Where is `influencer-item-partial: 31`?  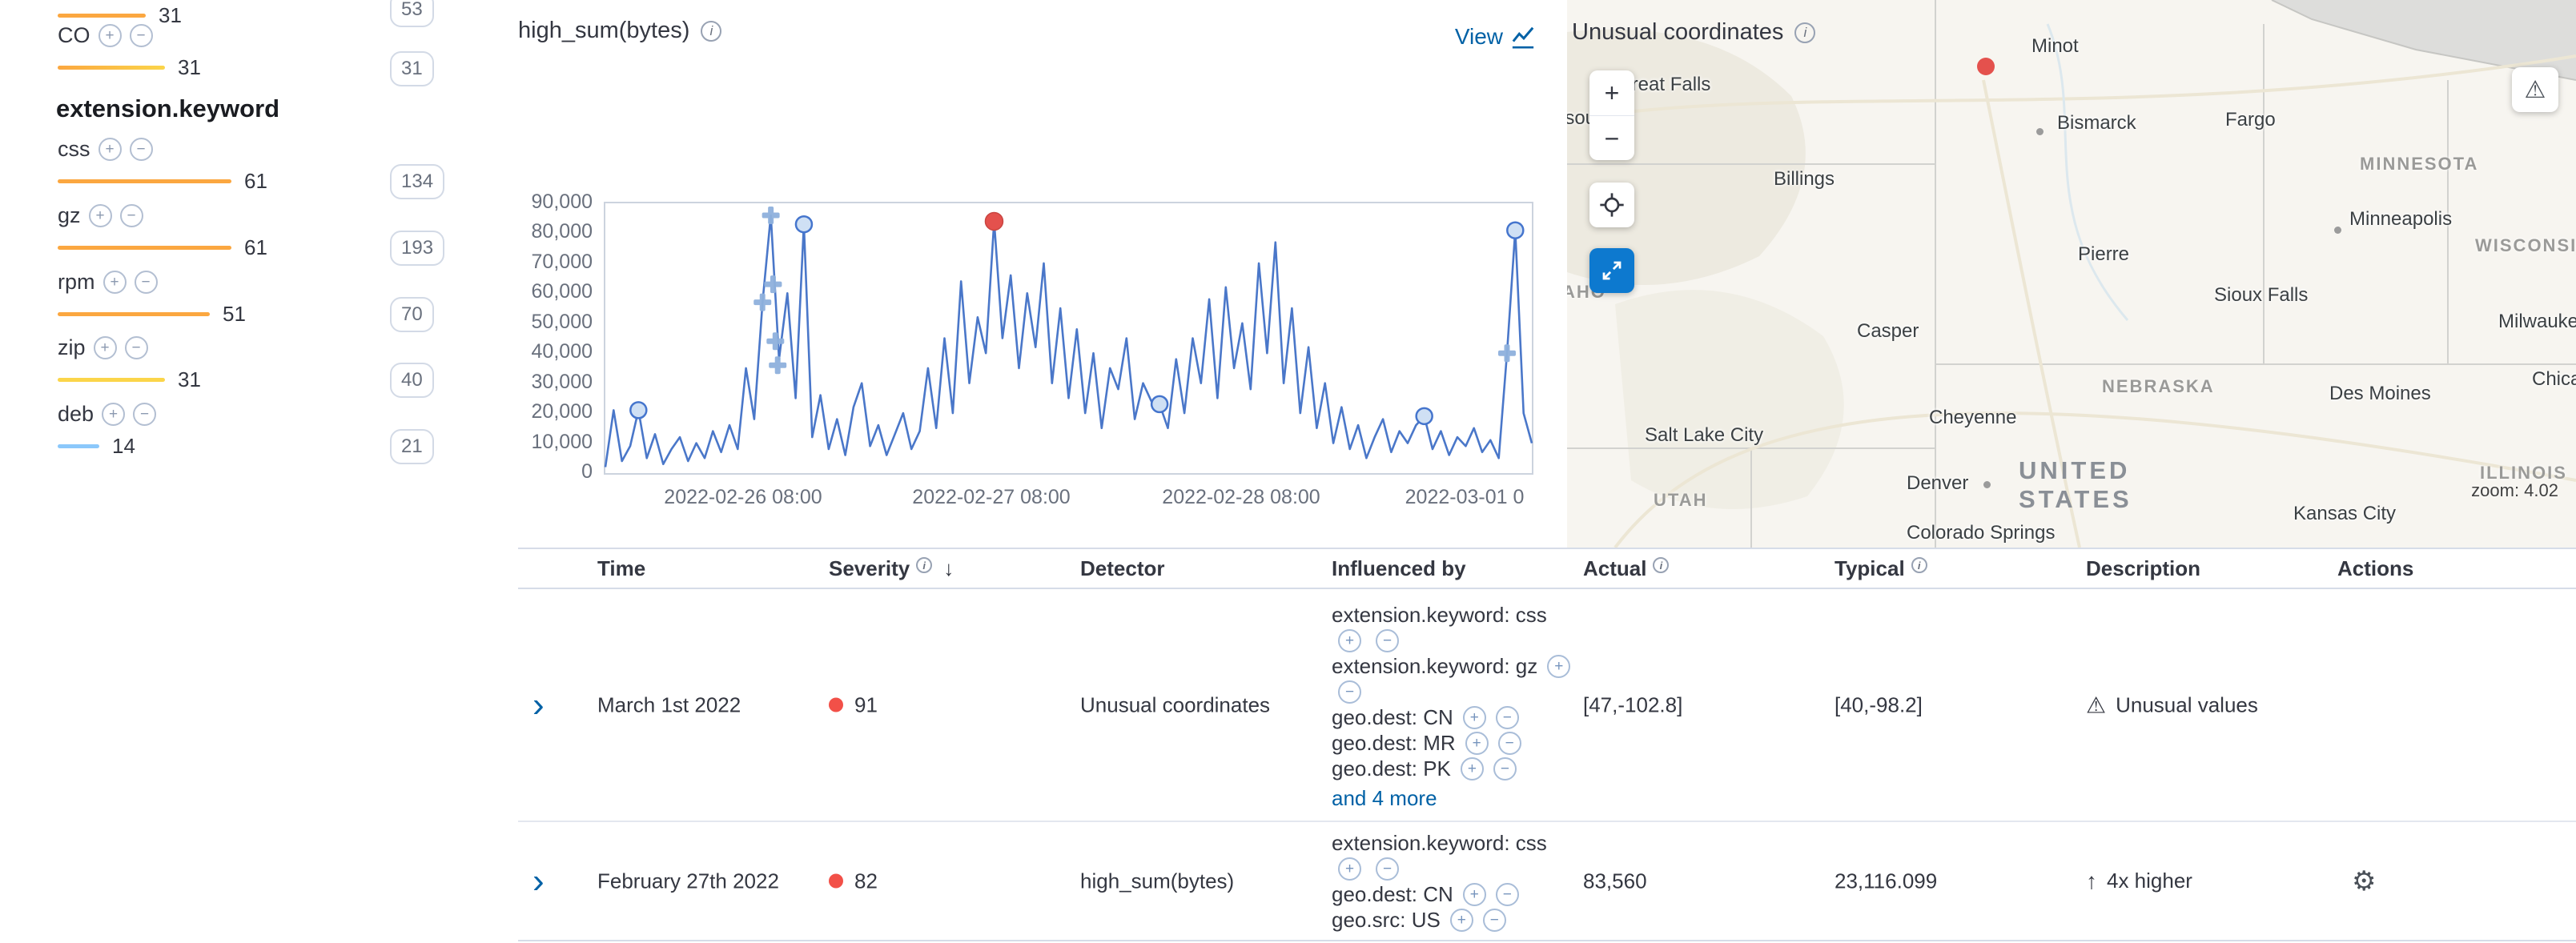 influencer-item-partial: 31 is located at coordinates (120, 13).